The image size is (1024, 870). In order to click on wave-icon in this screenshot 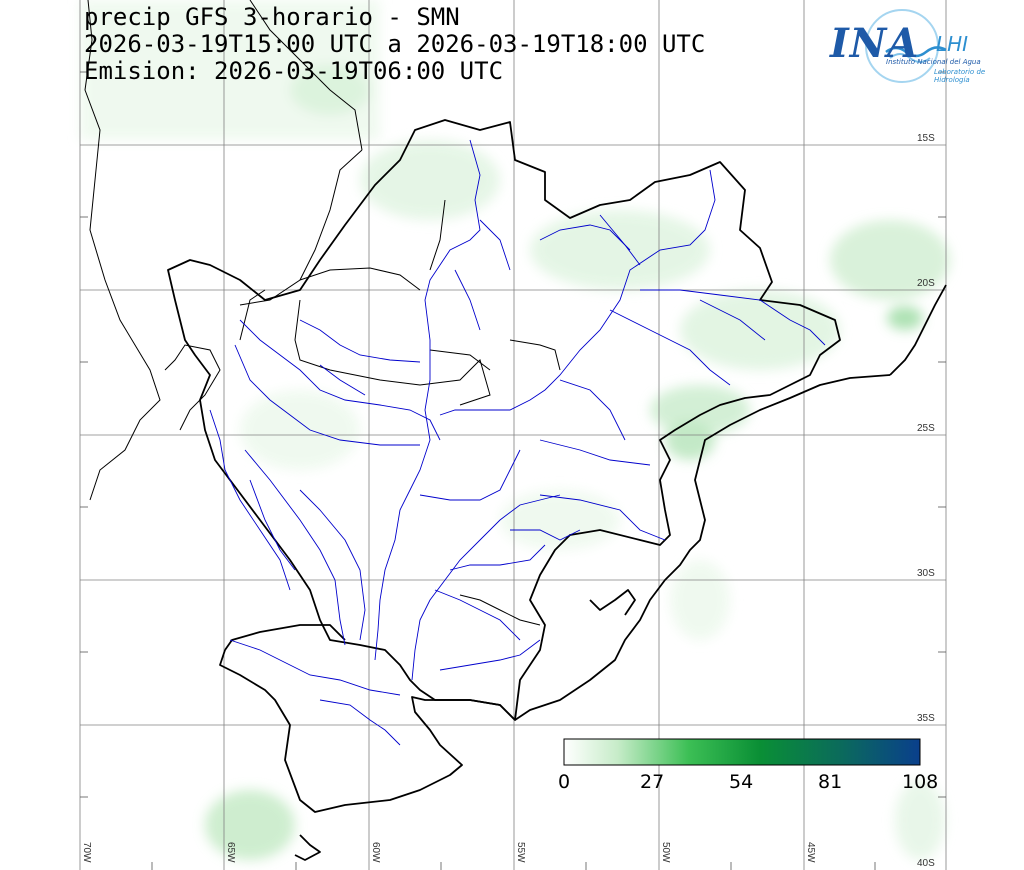, I will do `click(906, 46)`.